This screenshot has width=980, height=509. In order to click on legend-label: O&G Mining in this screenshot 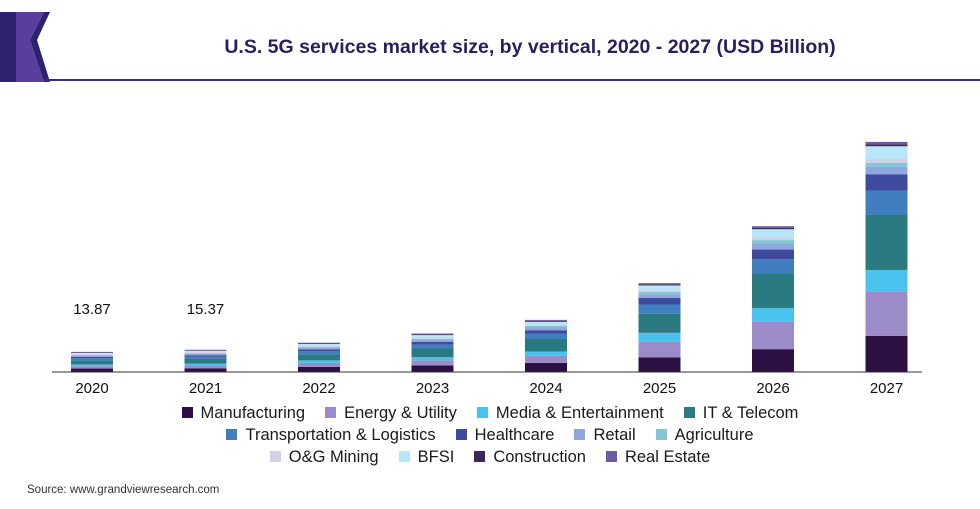, I will do `click(333, 457)`.